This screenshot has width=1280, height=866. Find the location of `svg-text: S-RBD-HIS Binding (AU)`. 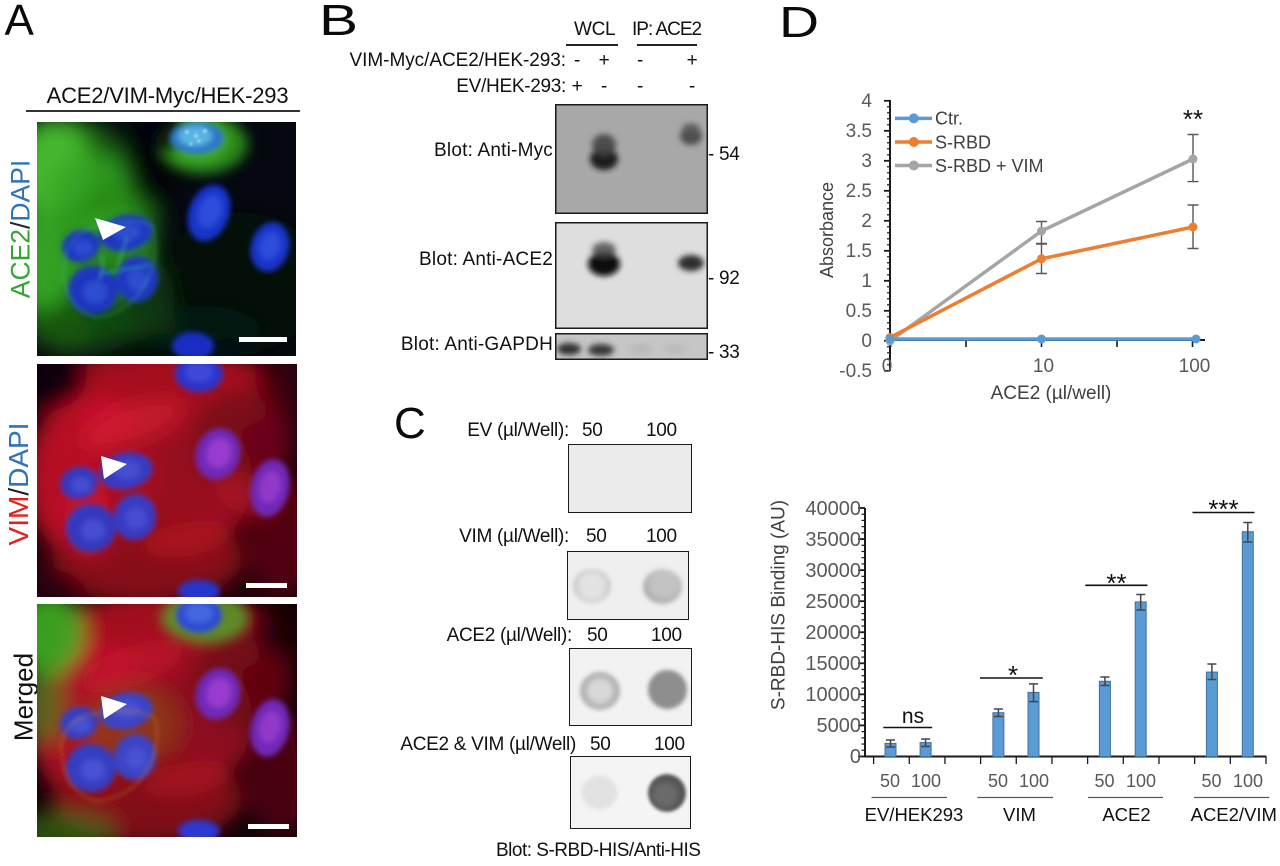

svg-text: S-RBD-HIS Binding (AU) is located at coordinates (779, 605).